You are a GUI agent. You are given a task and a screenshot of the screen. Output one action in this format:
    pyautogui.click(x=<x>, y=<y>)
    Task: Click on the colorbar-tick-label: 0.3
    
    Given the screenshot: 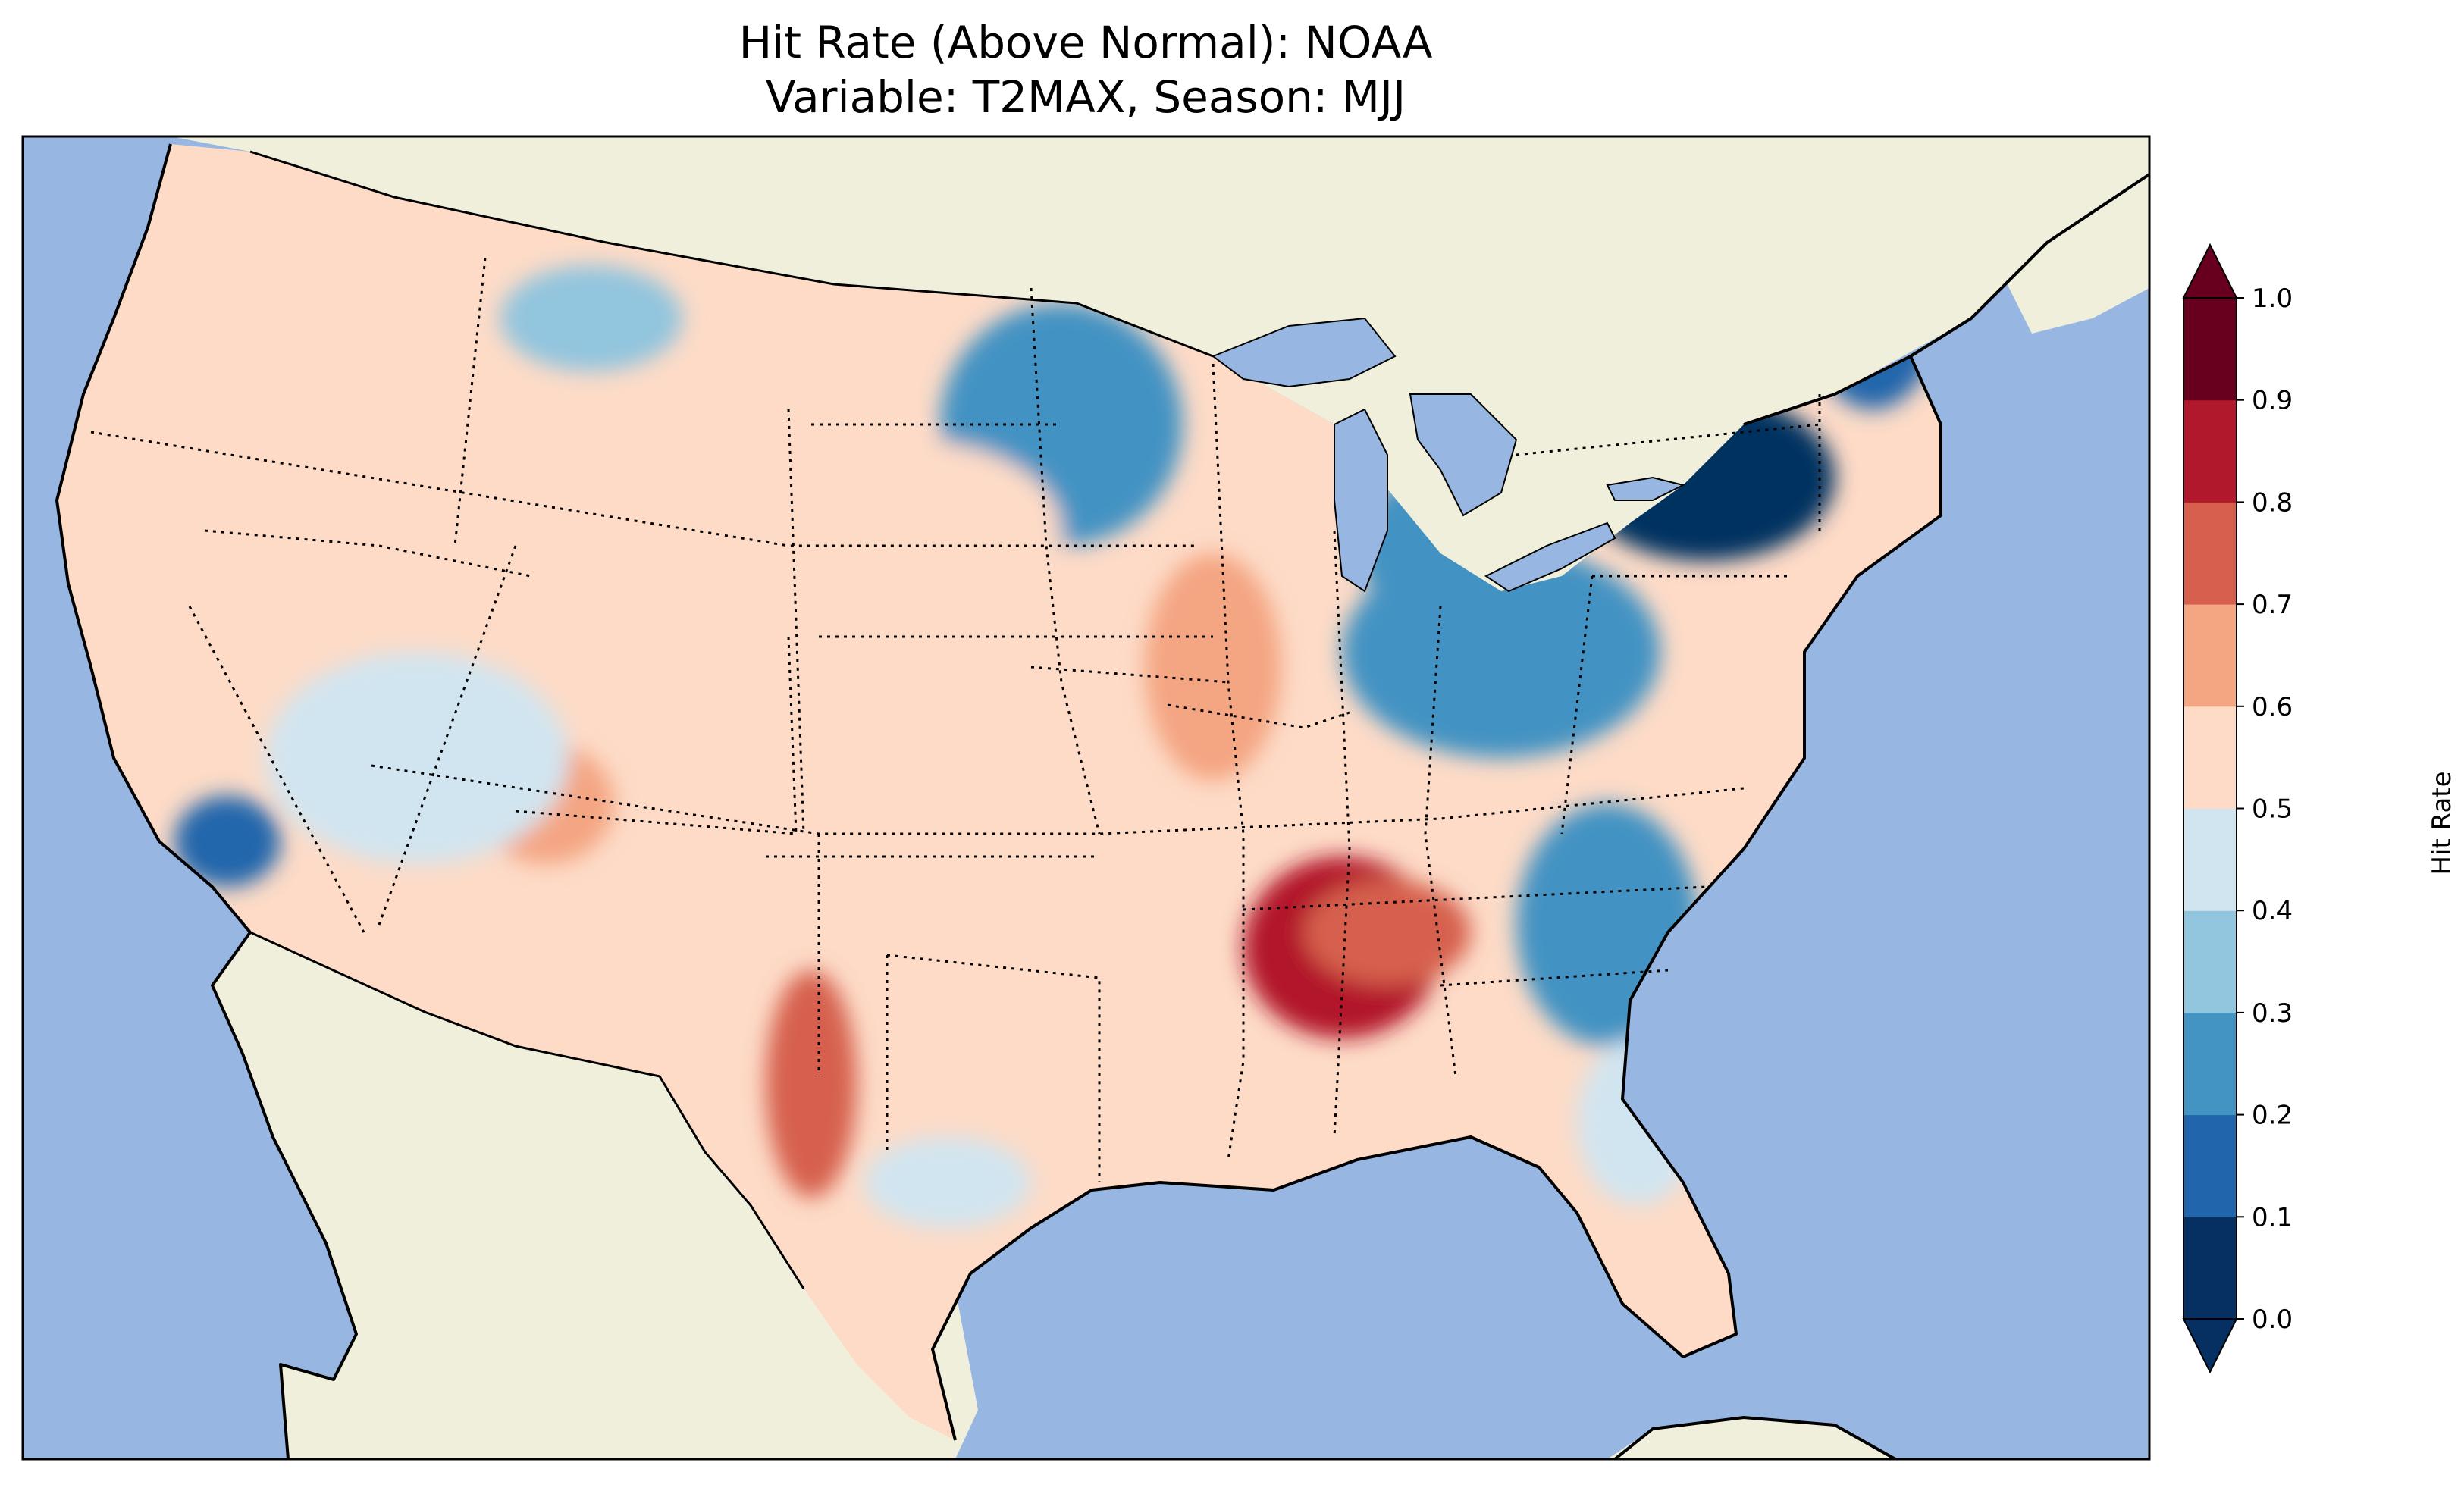 What is the action you would take?
    pyautogui.click(x=2273, y=1013)
    